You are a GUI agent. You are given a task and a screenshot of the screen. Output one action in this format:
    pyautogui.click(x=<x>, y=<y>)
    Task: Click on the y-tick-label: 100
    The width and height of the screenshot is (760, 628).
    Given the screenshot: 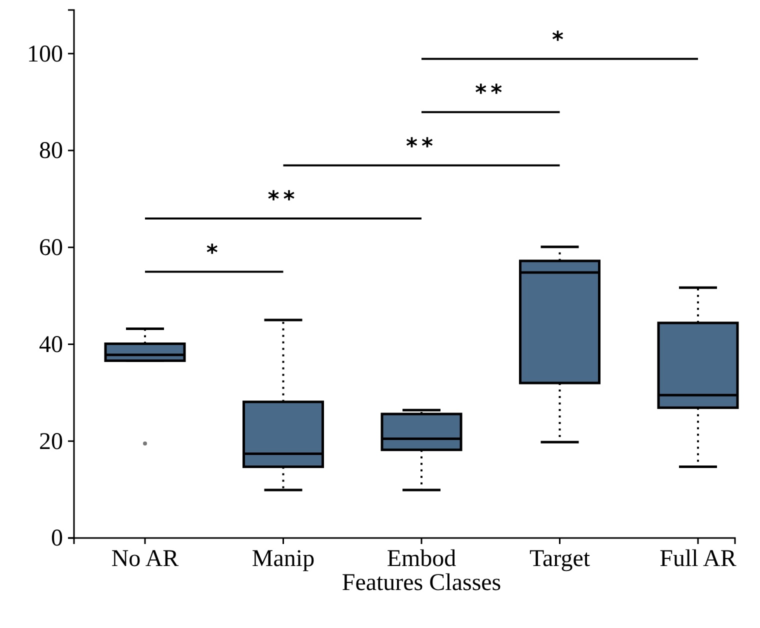 What is the action you would take?
    pyautogui.click(x=45, y=54)
    